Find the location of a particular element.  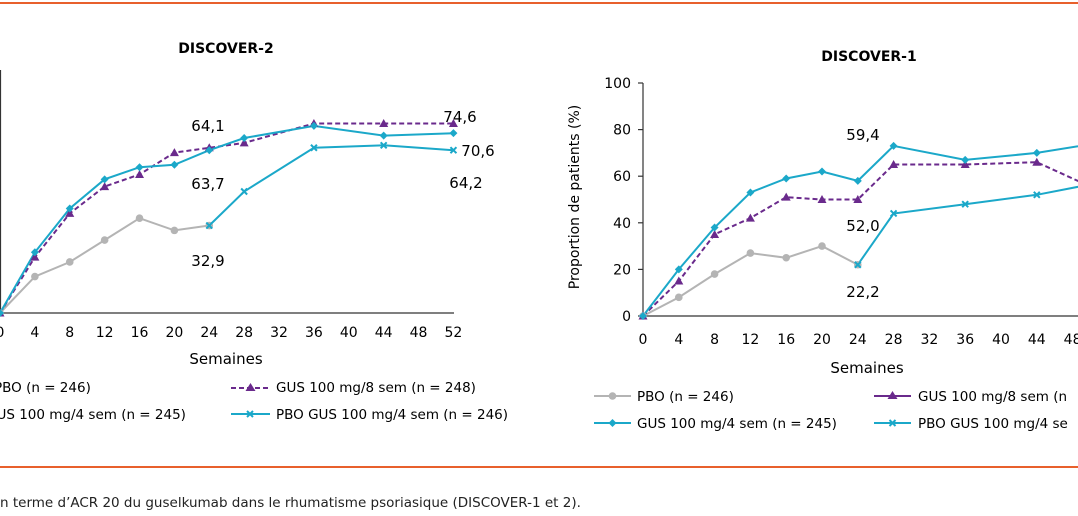

legend-label: PBO (n = 246) is located at coordinates (45, 388).